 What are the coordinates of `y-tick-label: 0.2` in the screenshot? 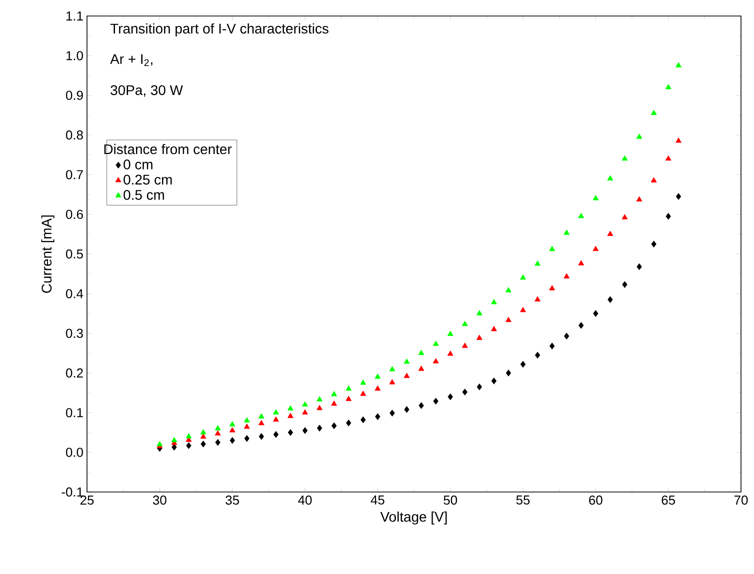 It's located at (74, 373).